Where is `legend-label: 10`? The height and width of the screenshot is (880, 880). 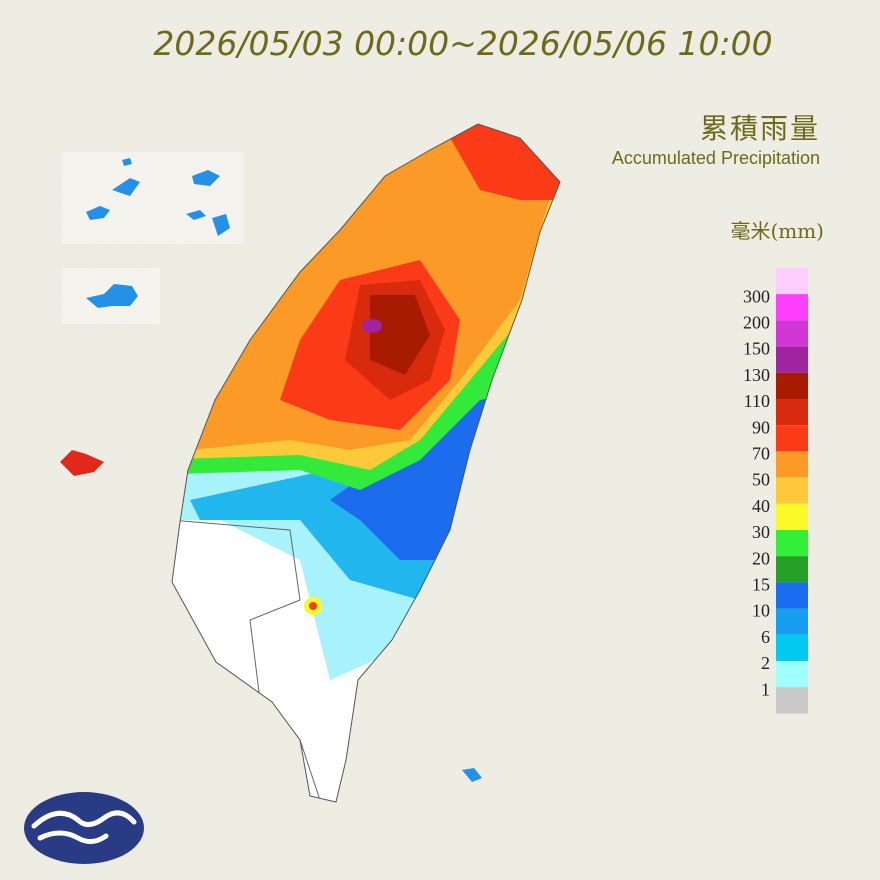
legend-label: 10 is located at coordinates (761, 611).